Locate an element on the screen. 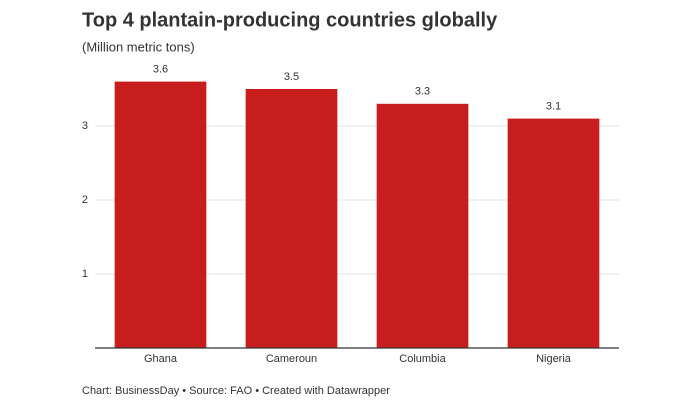 This screenshot has width=700, height=400. value-label: 3.5 is located at coordinates (291, 77).